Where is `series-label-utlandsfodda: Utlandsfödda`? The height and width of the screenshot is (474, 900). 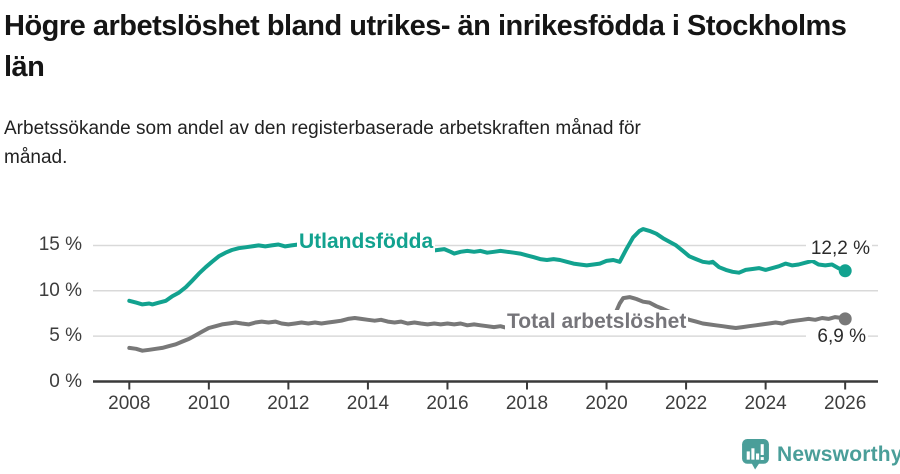
series-label-utlandsfodda: Utlandsfödda is located at coordinates (366, 242).